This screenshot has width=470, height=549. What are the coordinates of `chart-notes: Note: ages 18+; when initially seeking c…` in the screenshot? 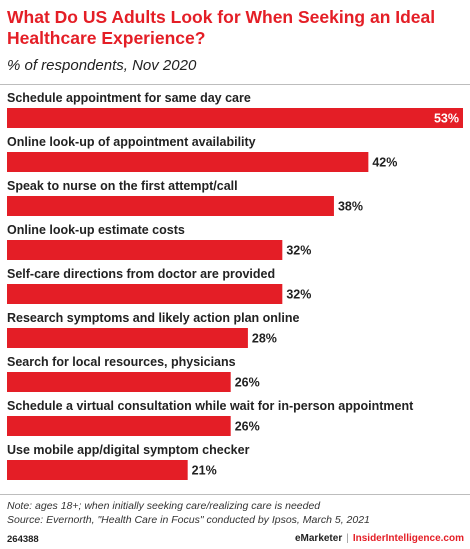 It's located at (188, 513).